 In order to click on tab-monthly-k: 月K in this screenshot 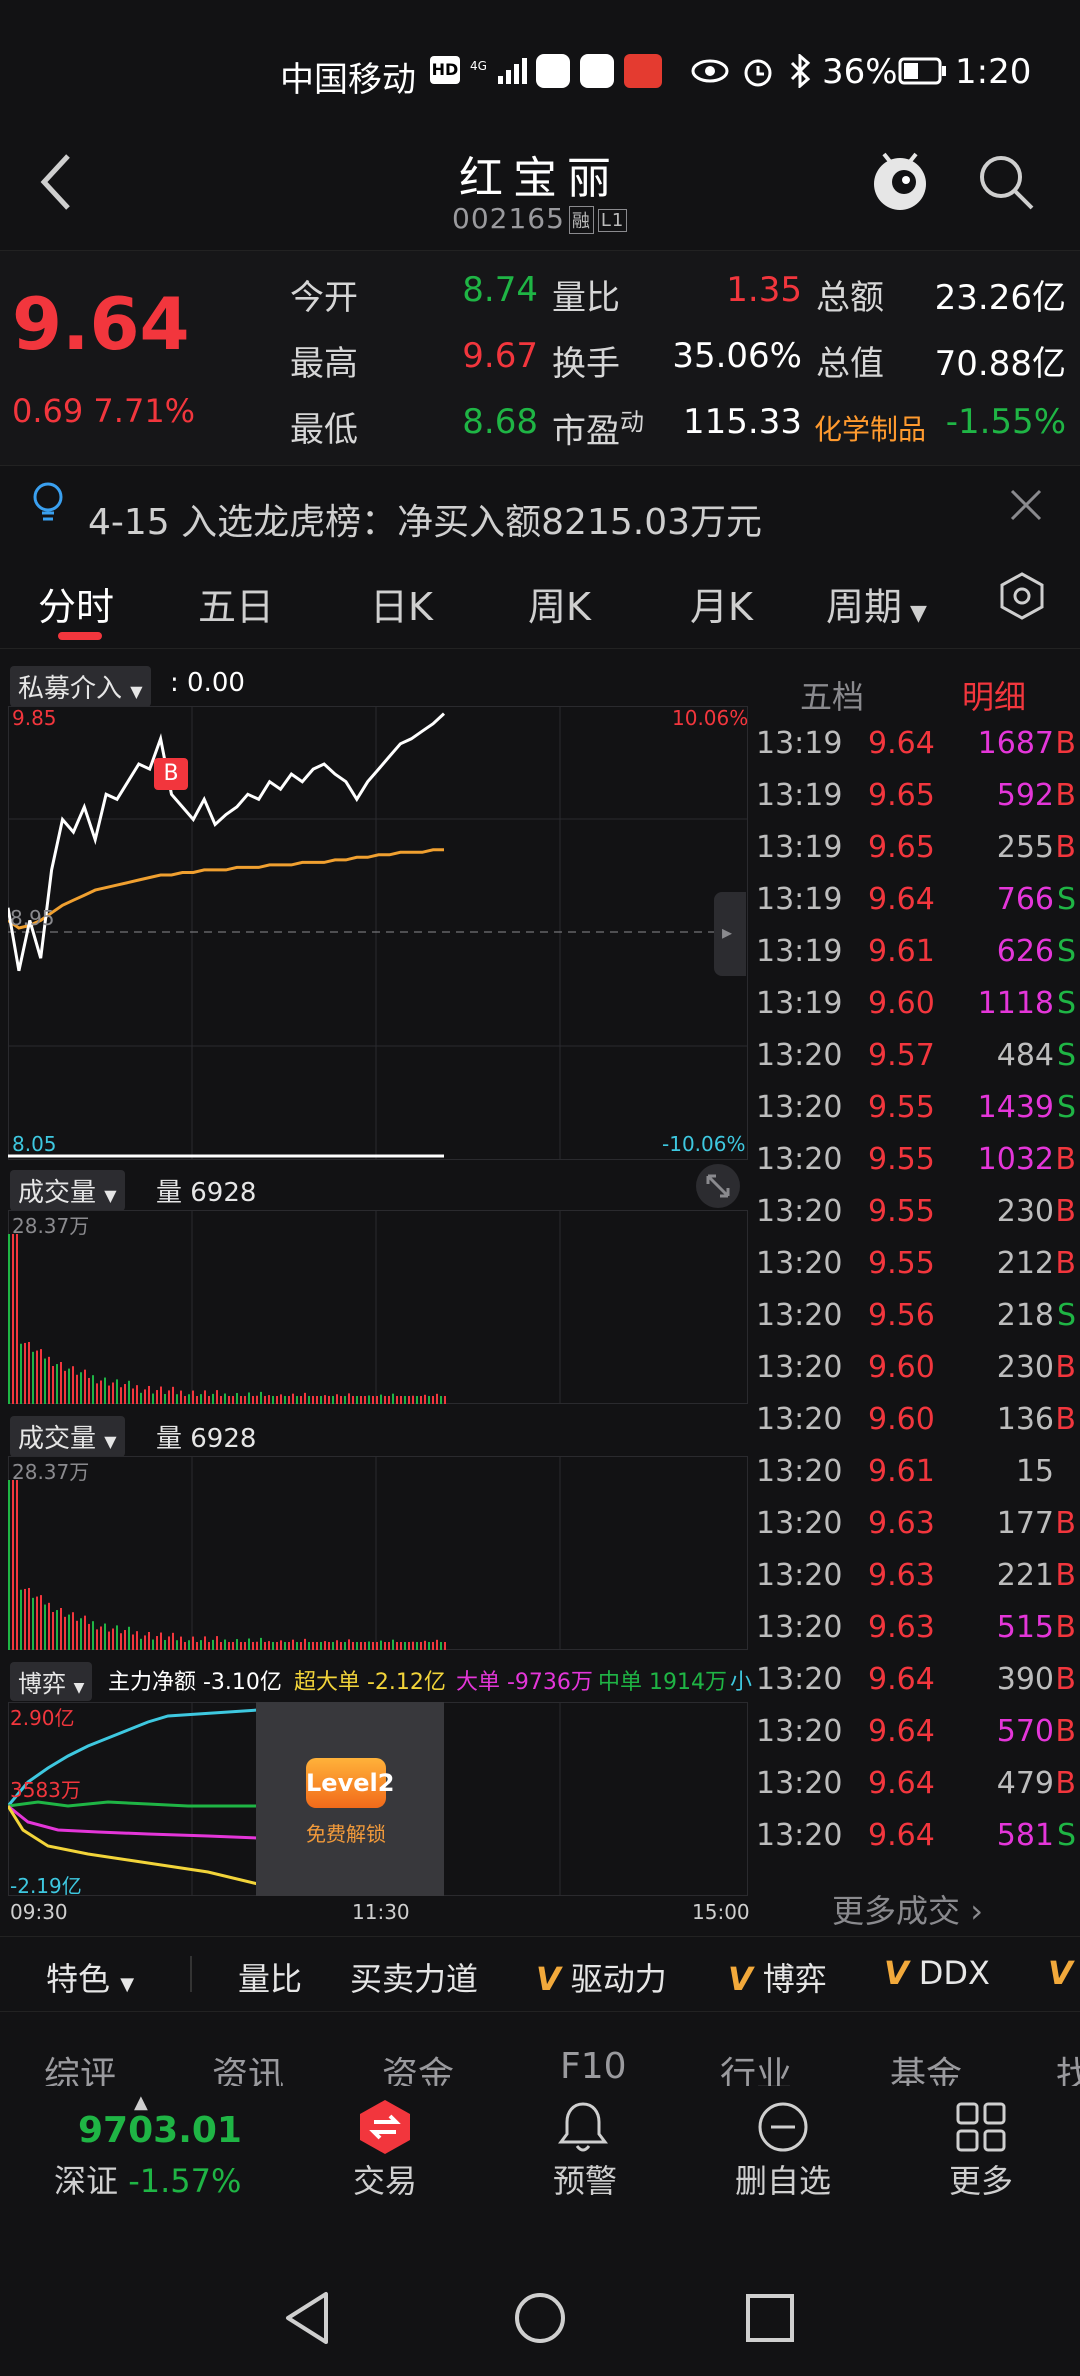, I will do `click(721, 607)`.